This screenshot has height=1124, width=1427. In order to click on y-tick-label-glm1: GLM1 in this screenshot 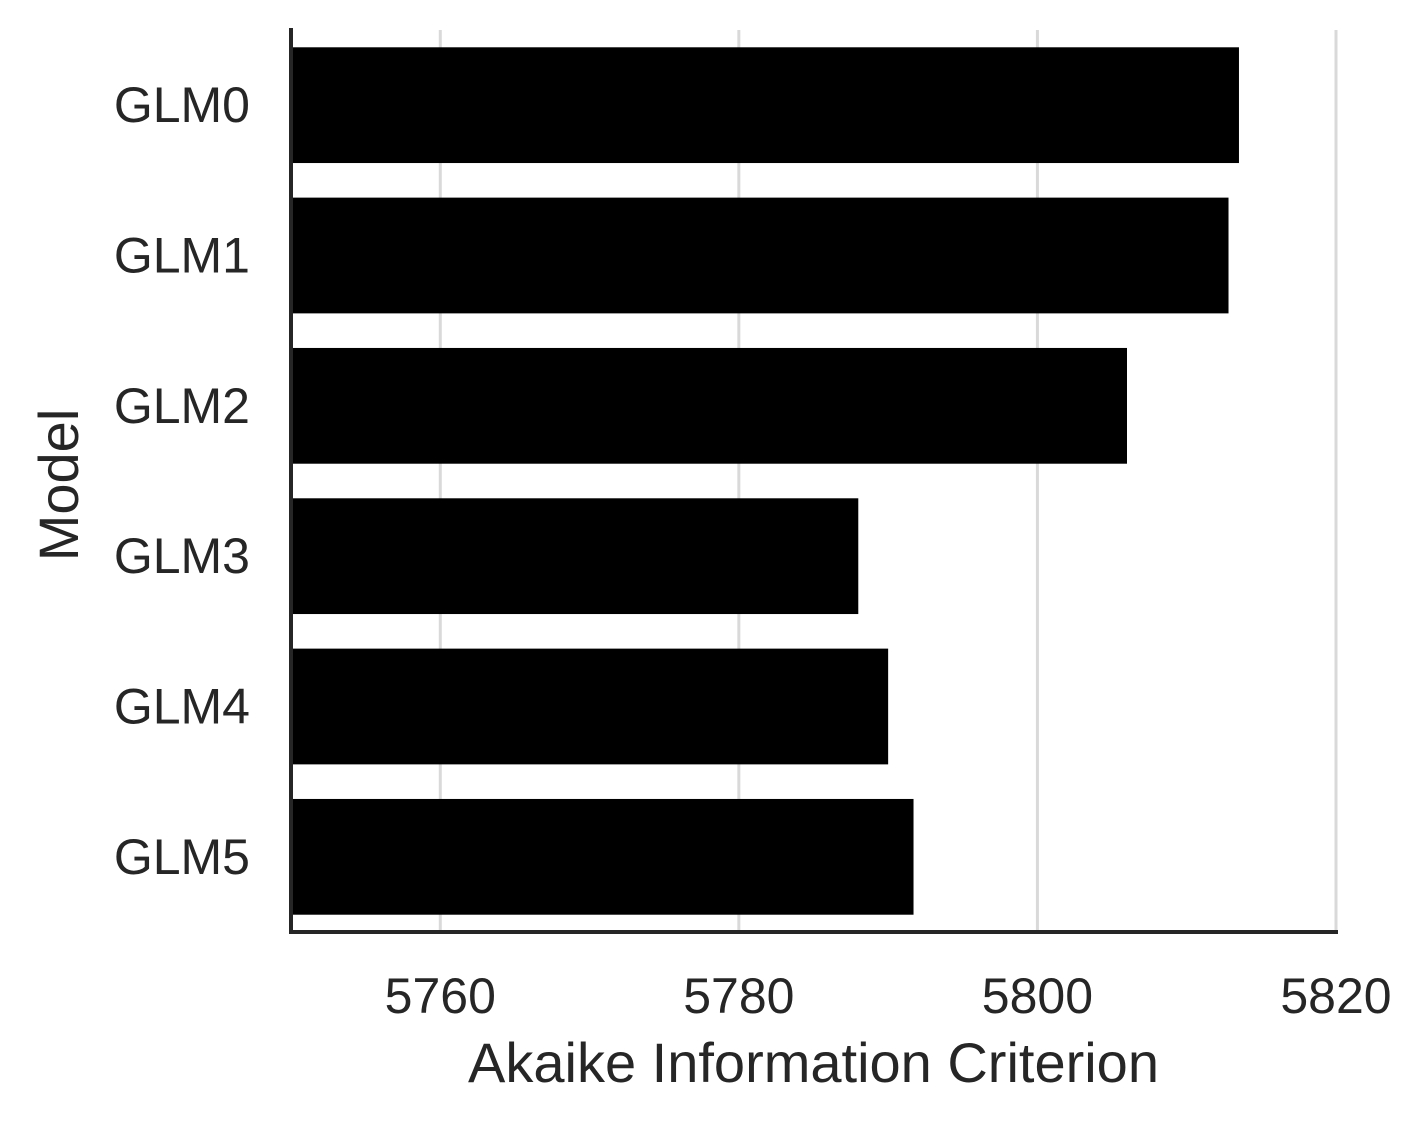, I will do `click(182, 256)`.